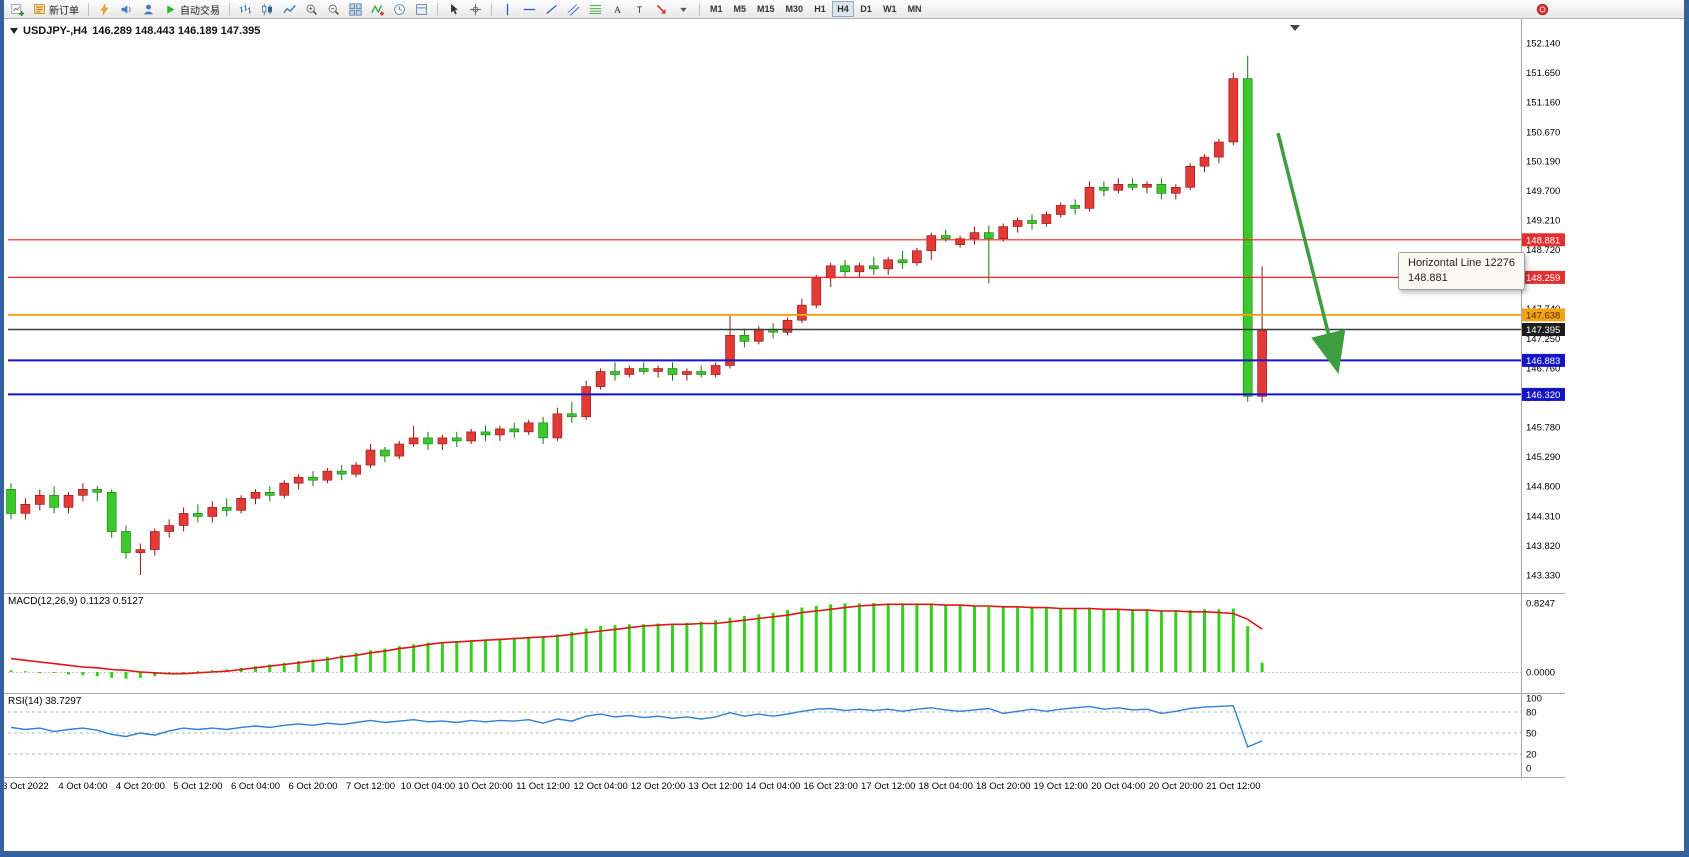 This screenshot has width=1689, height=857. I want to click on vline-icon, so click(507, 9).